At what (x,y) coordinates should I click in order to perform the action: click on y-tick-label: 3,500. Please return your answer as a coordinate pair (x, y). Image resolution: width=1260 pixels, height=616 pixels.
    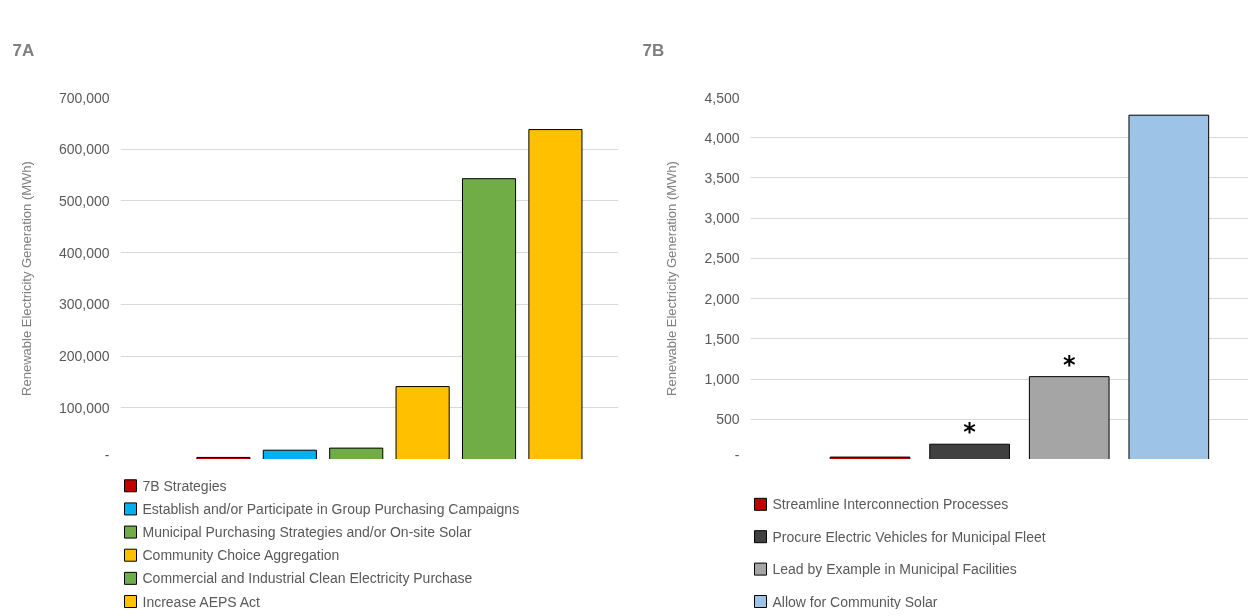
    Looking at the image, I should click on (722, 177).